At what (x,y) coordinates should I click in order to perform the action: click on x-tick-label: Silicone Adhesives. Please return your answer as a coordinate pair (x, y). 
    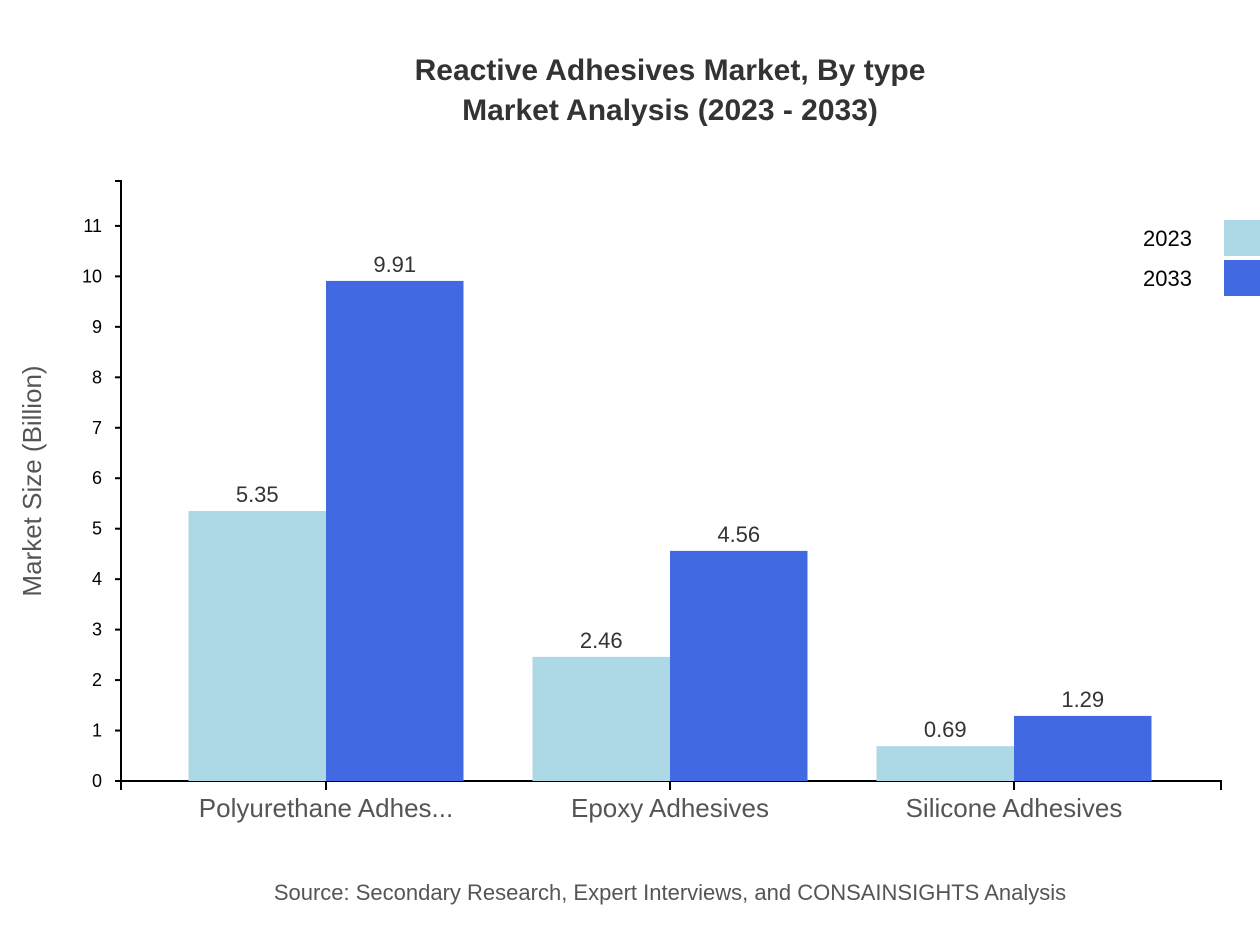
    Looking at the image, I should click on (1014, 808).